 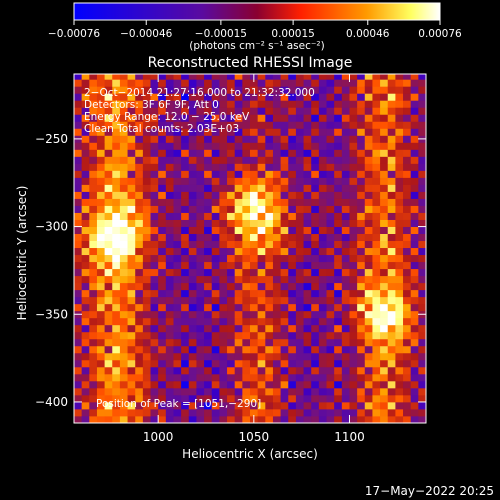 I want to click on colorbar-tick-label: −0.00015, so click(x=221, y=34).